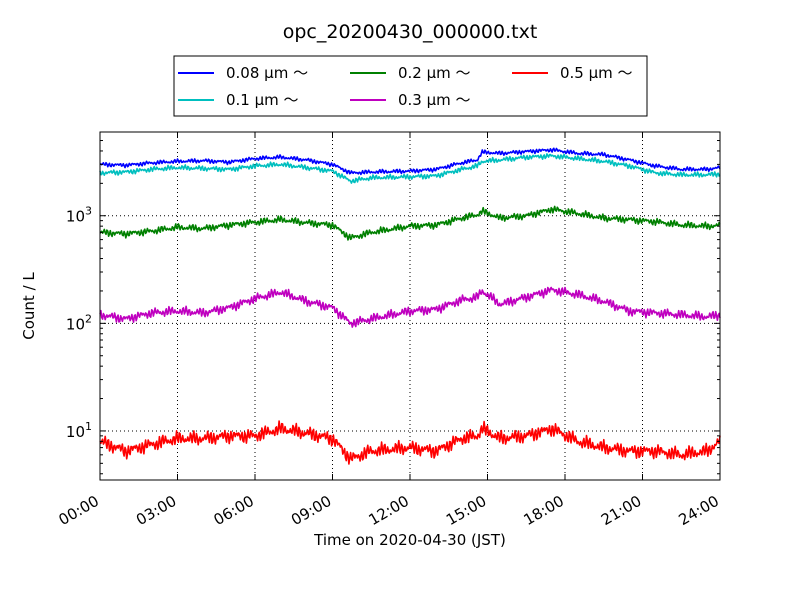 The image size is (800, 605). I want to click on y-tick-labels: 10¹ 10² 10³, so click(79, 323).